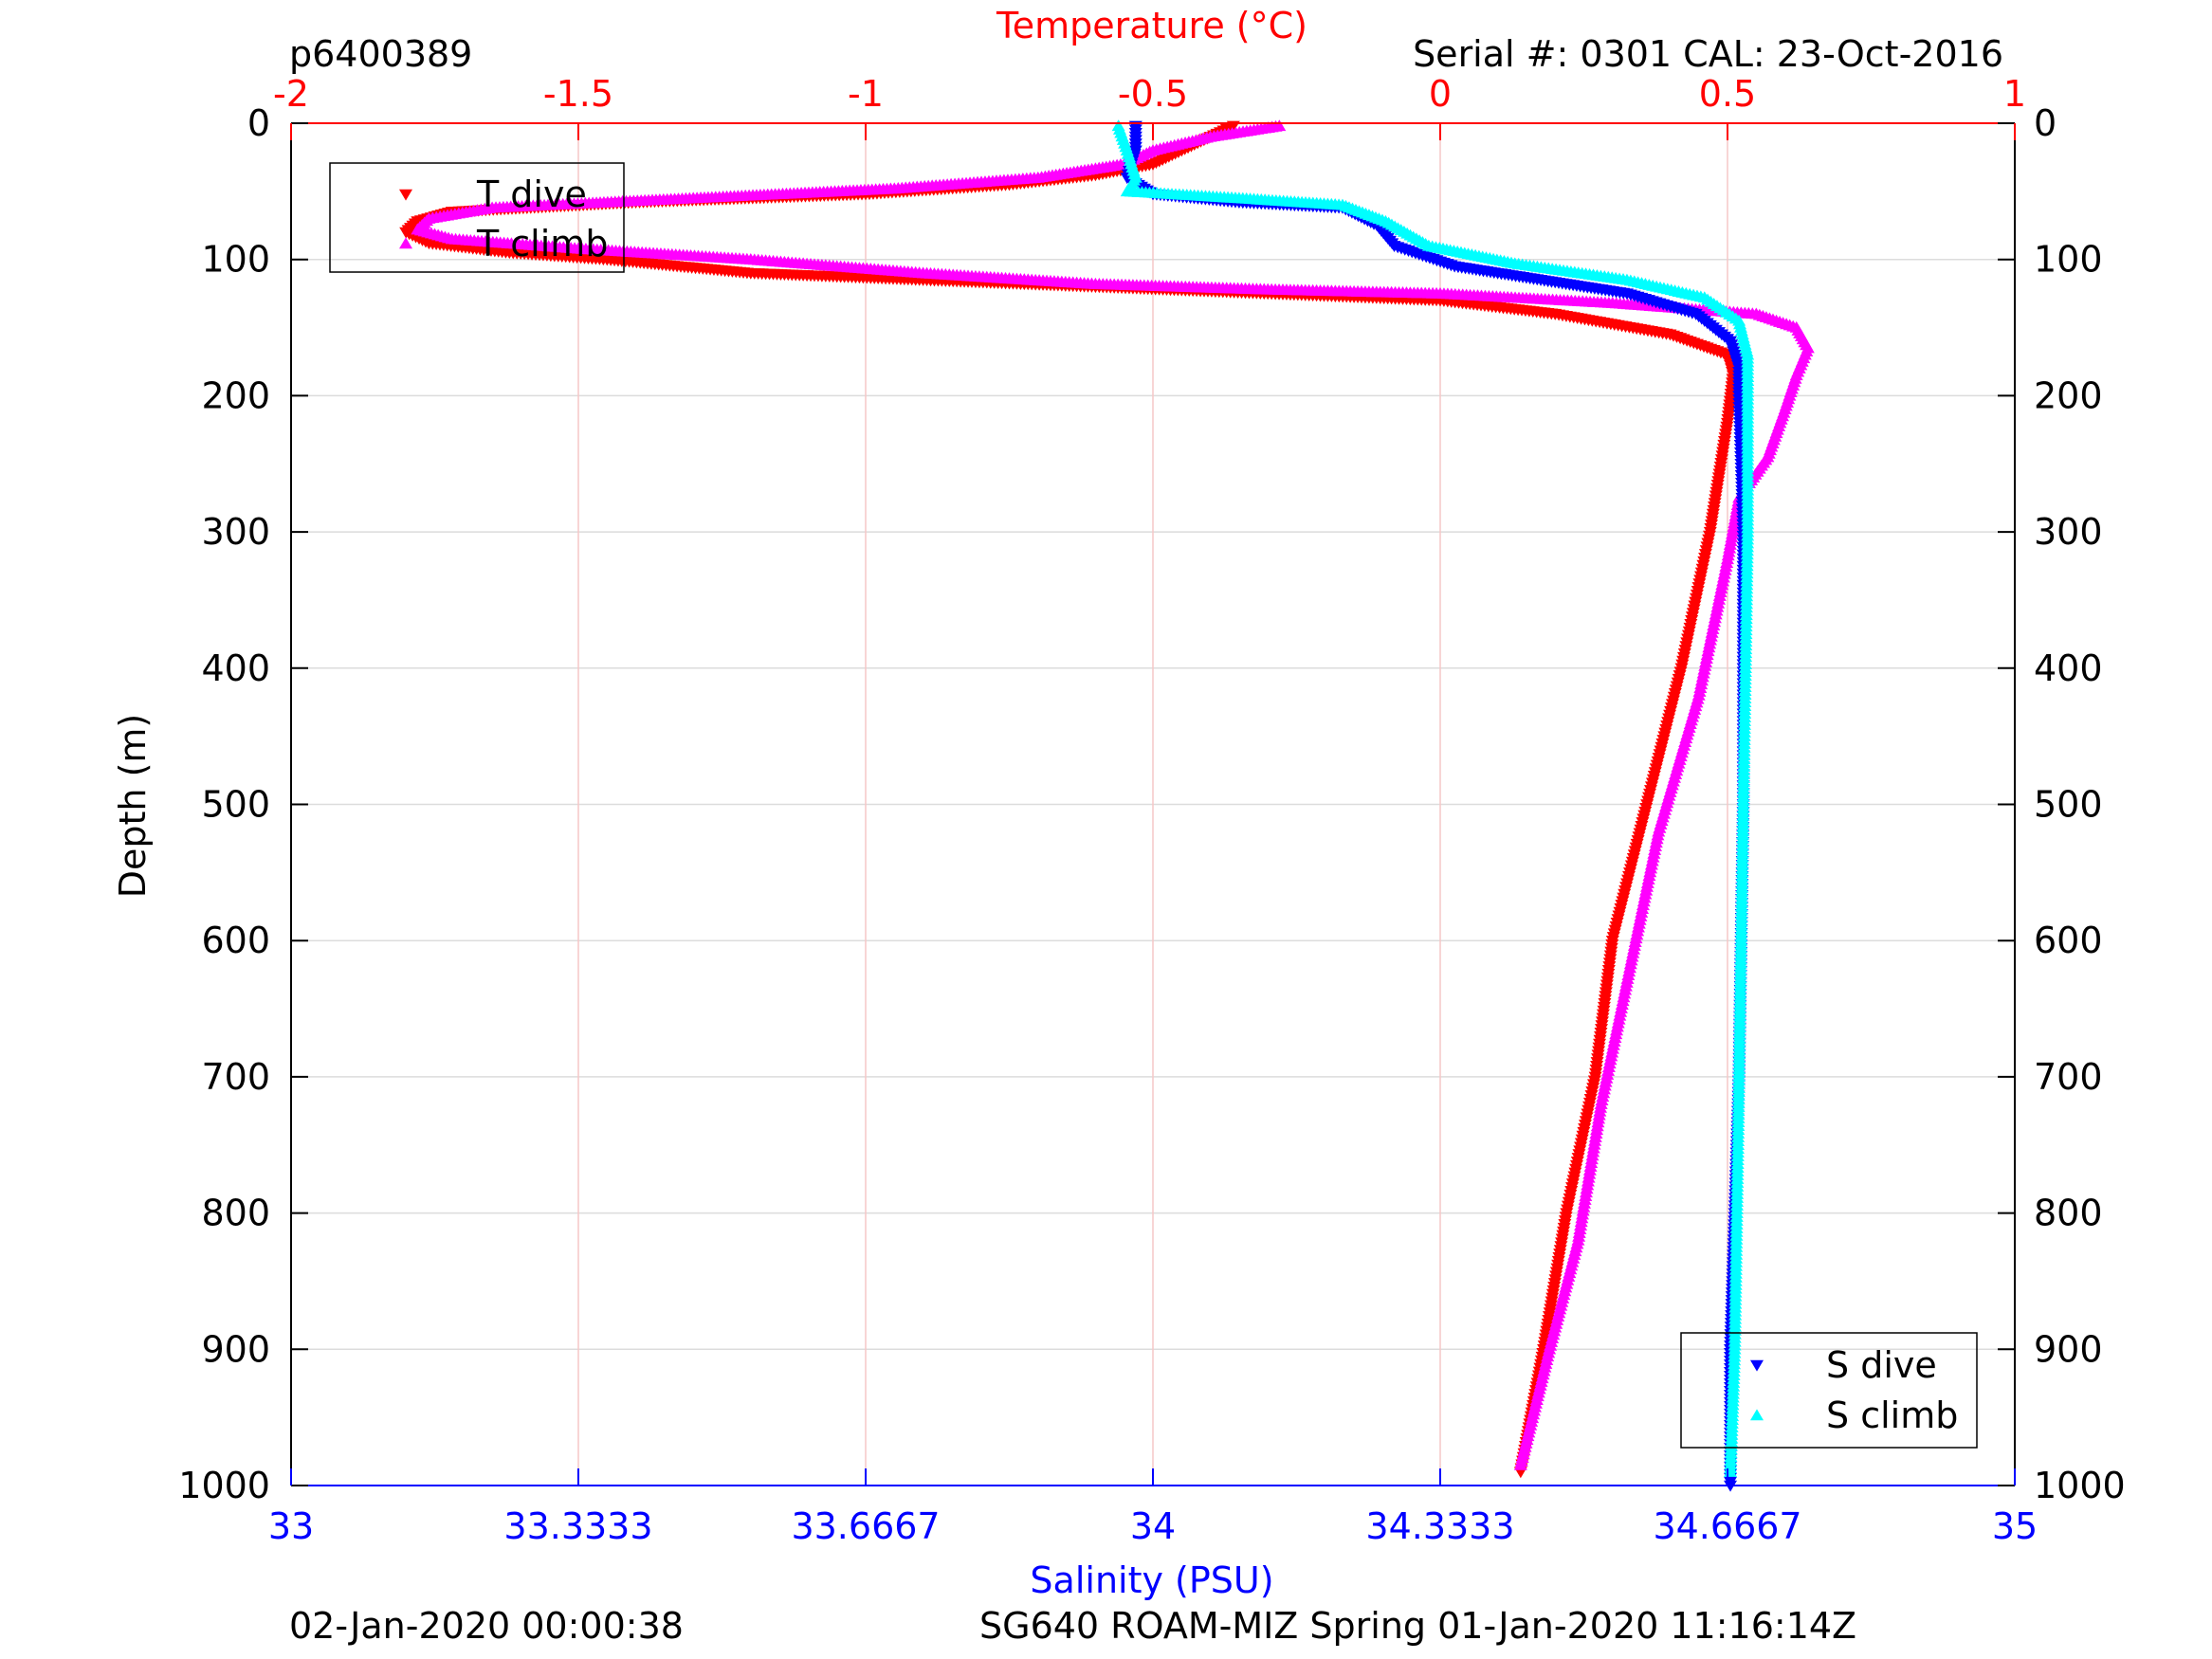  What do you see at coordinates (381, 54) in the screenshot?
I see `profile-id: p6400389` at bounding box center [381, 54].